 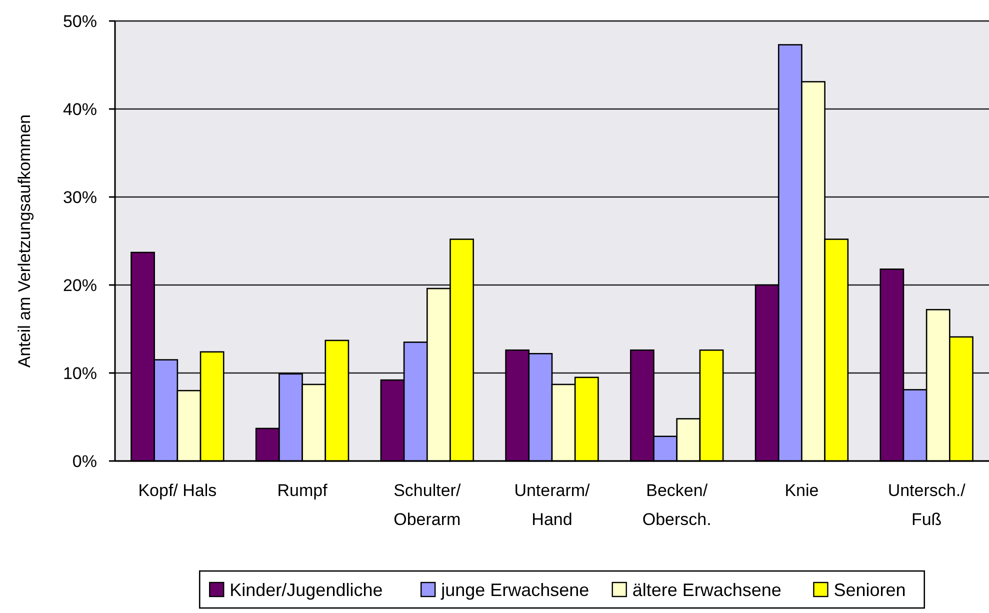 What do you see at coordinates (515, 590) in the screenshot?
I see `legend-label: junge Erwachsene` at bounding box center [515, 590].